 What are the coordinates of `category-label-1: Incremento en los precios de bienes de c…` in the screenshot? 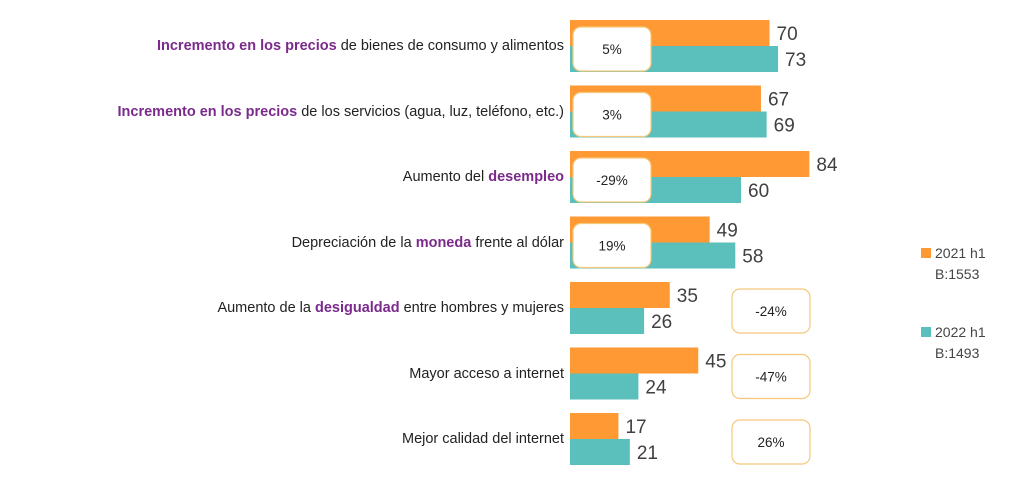 It's located at (360, 46).